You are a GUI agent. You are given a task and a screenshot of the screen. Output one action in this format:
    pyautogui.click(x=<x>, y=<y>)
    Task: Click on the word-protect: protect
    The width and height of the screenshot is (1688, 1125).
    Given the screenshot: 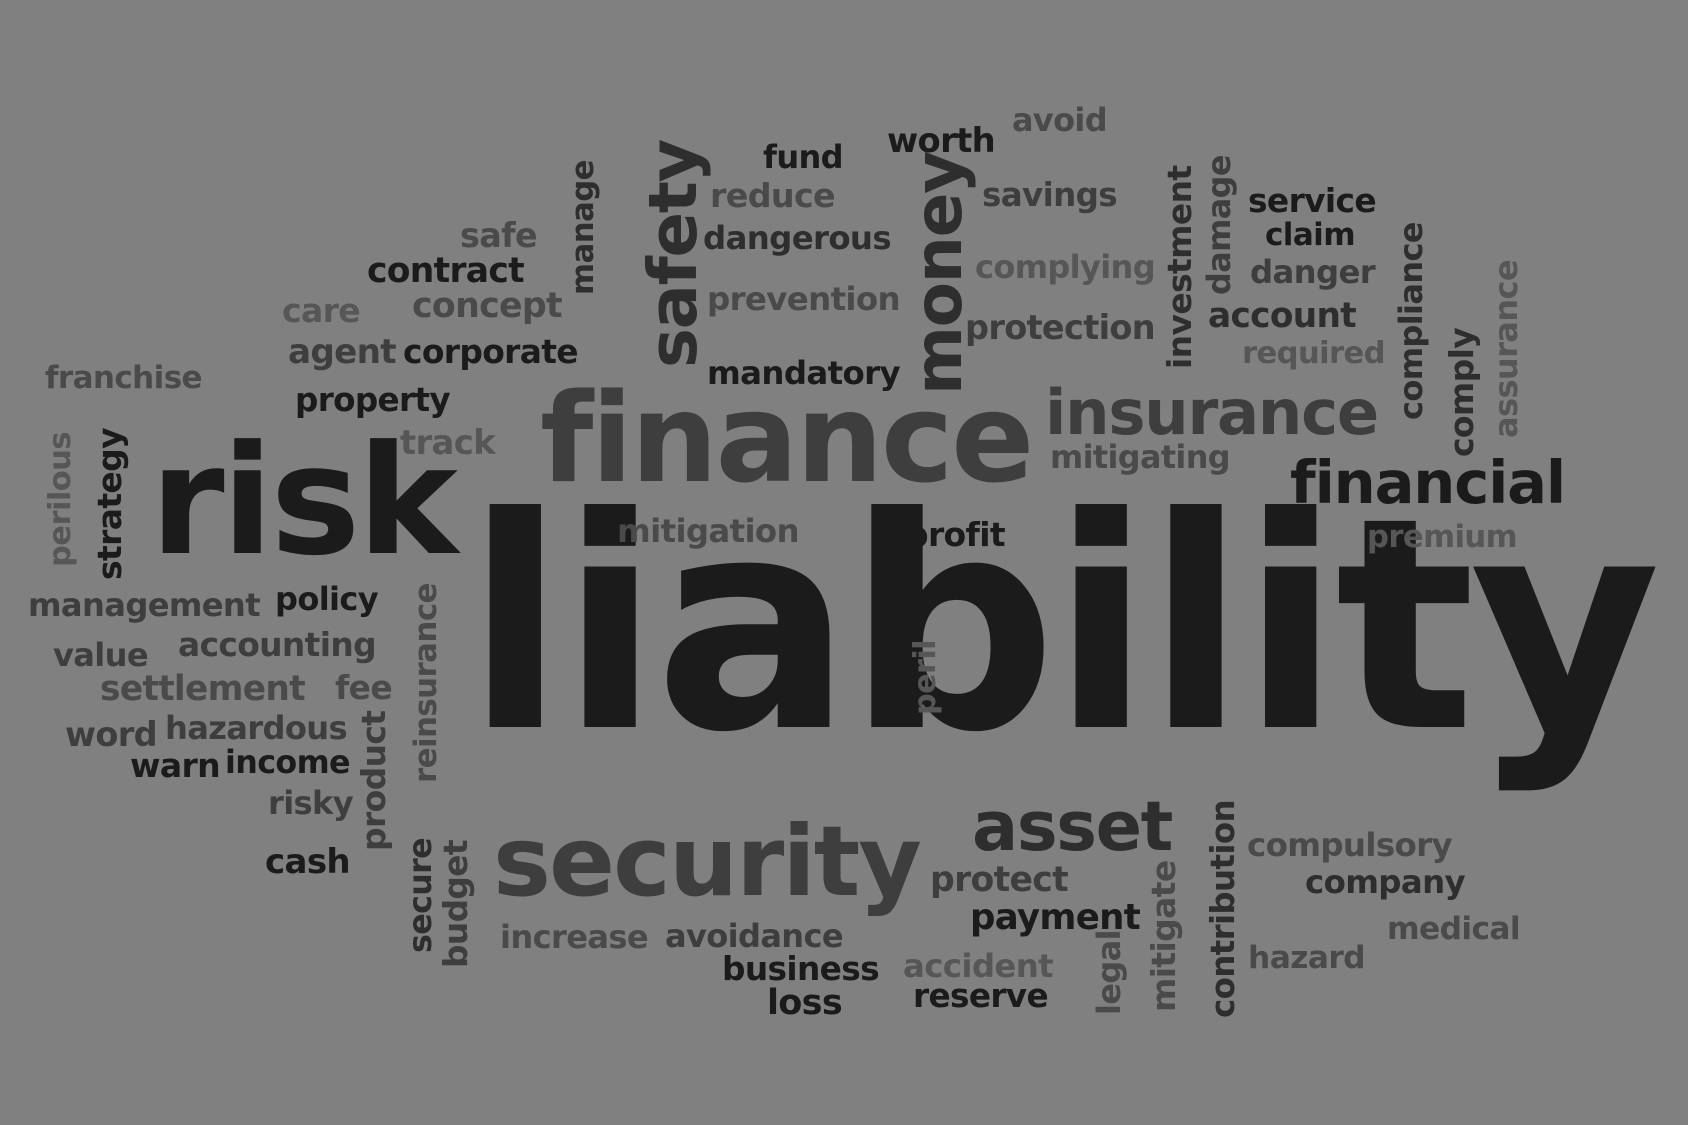 What is the action you would take?
    pyautogui.click(x=999, y=879)
    